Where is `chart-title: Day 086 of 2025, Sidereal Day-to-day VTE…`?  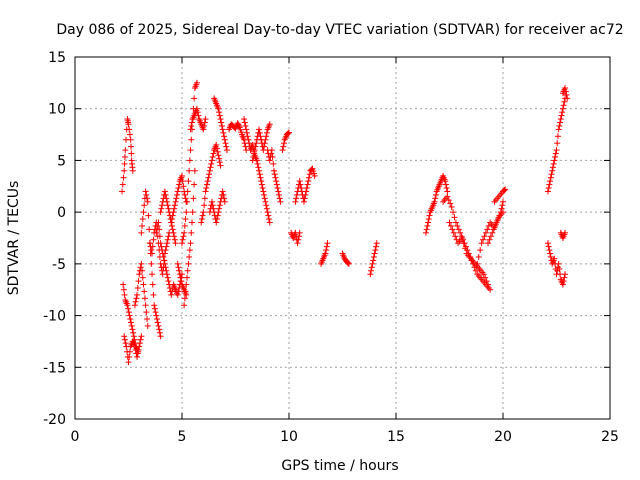 chart-title: Day 086 of 2025, Sidereal Day-to-day VTE… is located at coordinates (339, 30).